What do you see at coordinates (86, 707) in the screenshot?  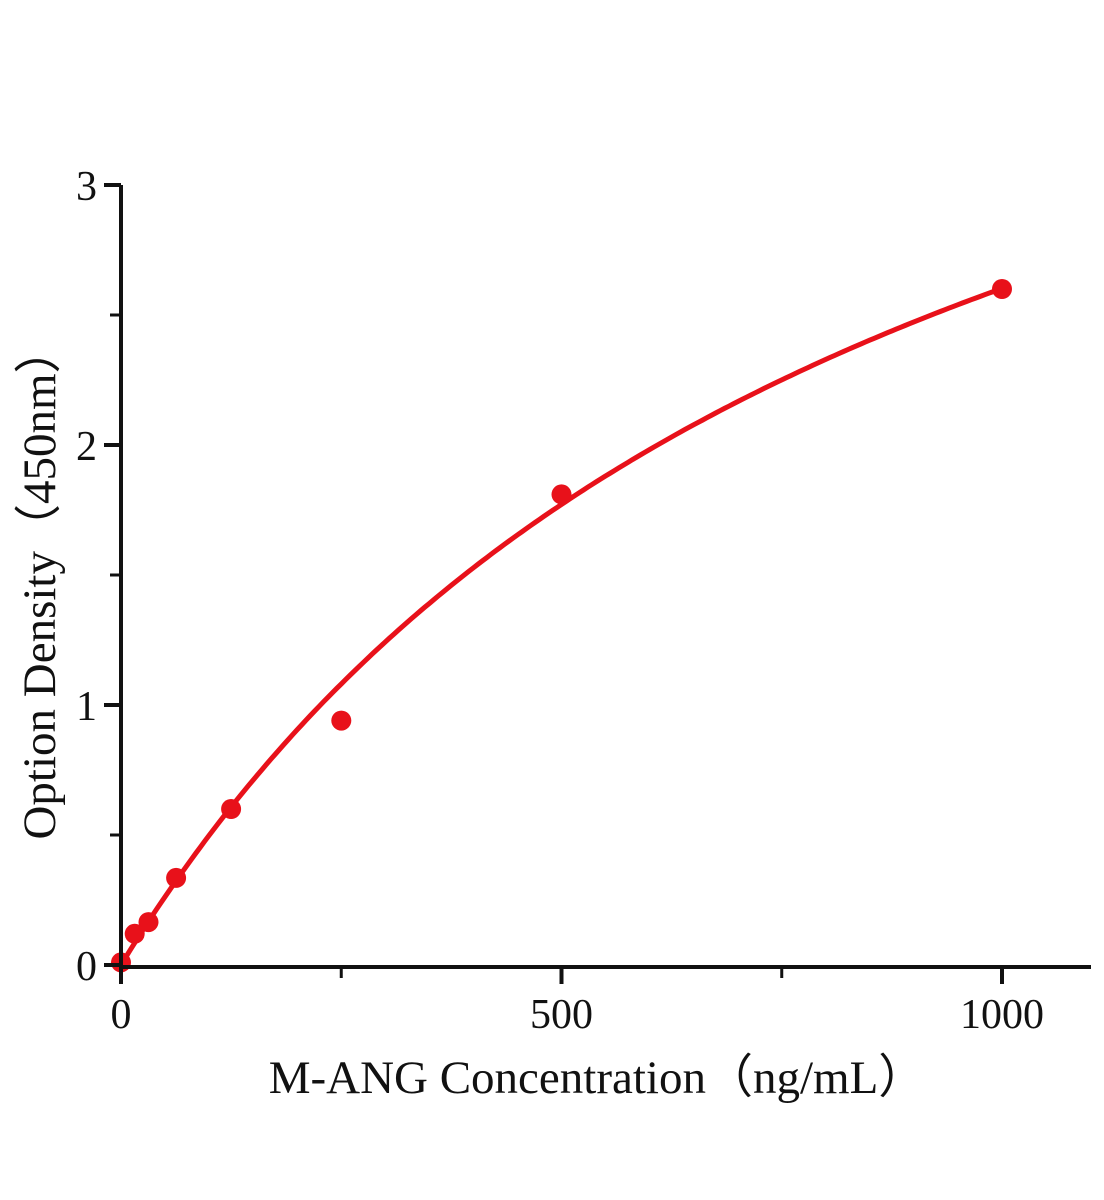 I see `y-tick-label: 1` at bounding box center [86, 707].